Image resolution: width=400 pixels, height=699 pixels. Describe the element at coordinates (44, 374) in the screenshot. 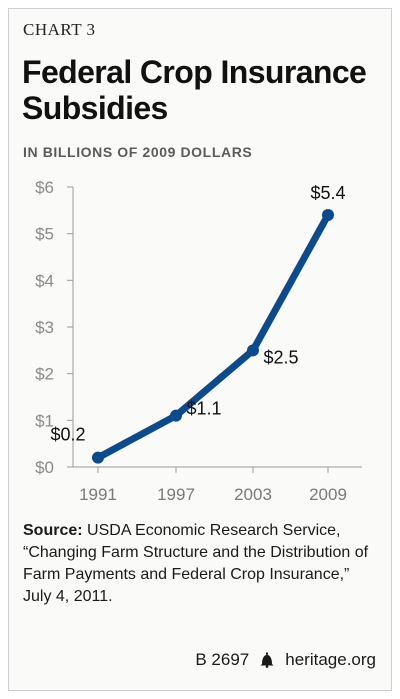

I see `y-tick-label: $2` at that location.